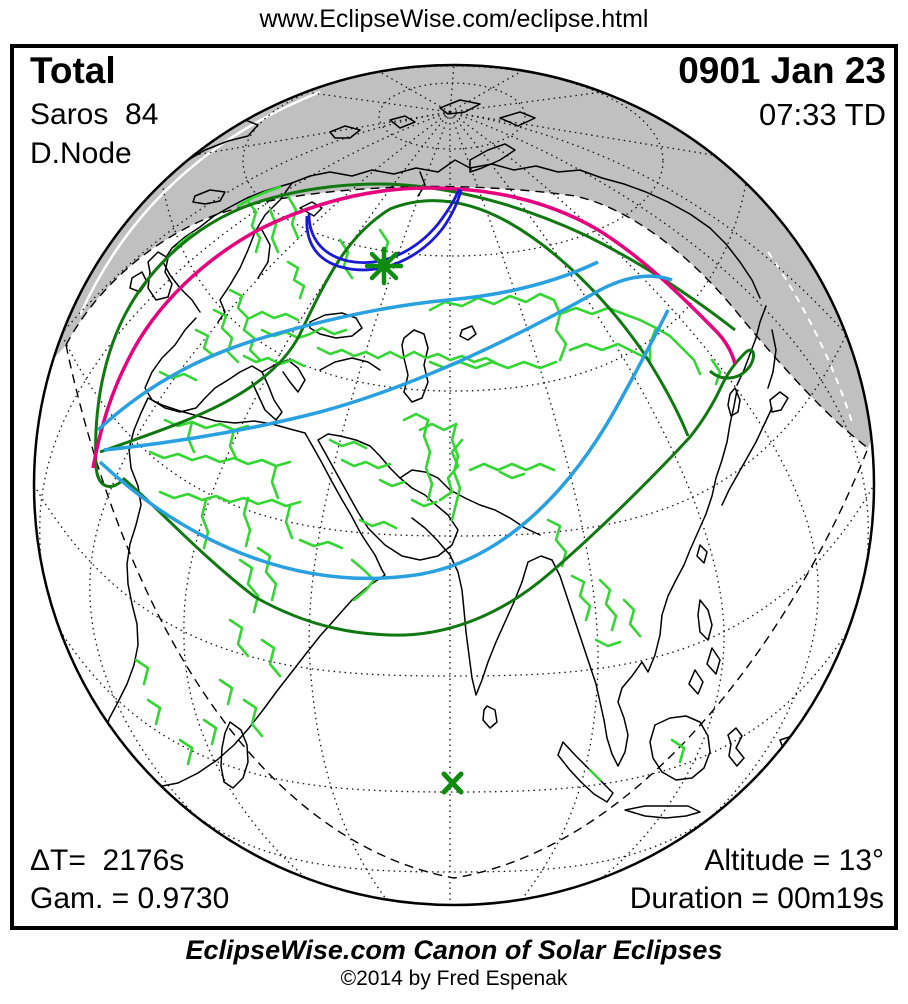  Describe the element at coordinates (130, 898) in the screenshot. I see `gamma-value: Gam. = 0.9730` at that location.